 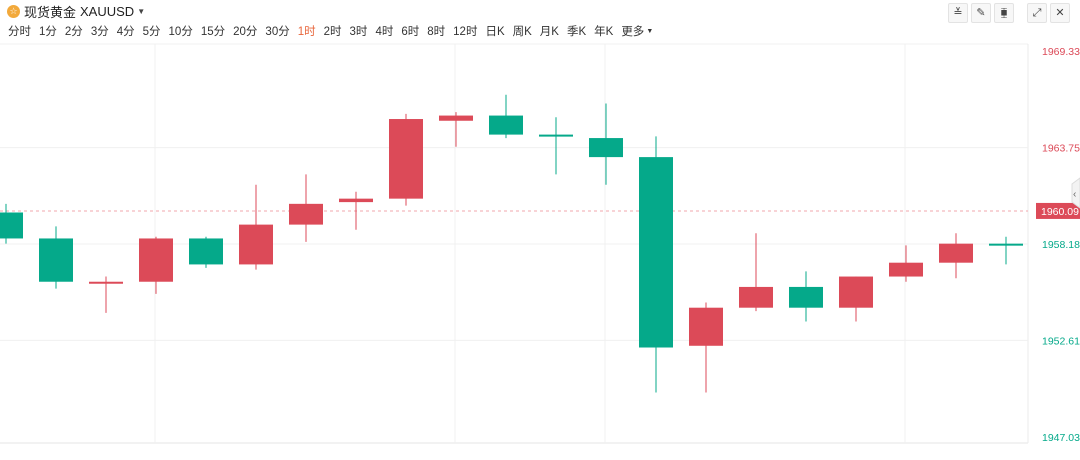 I want to click on tab-period-label: 年K, so click(x=604, y=32).